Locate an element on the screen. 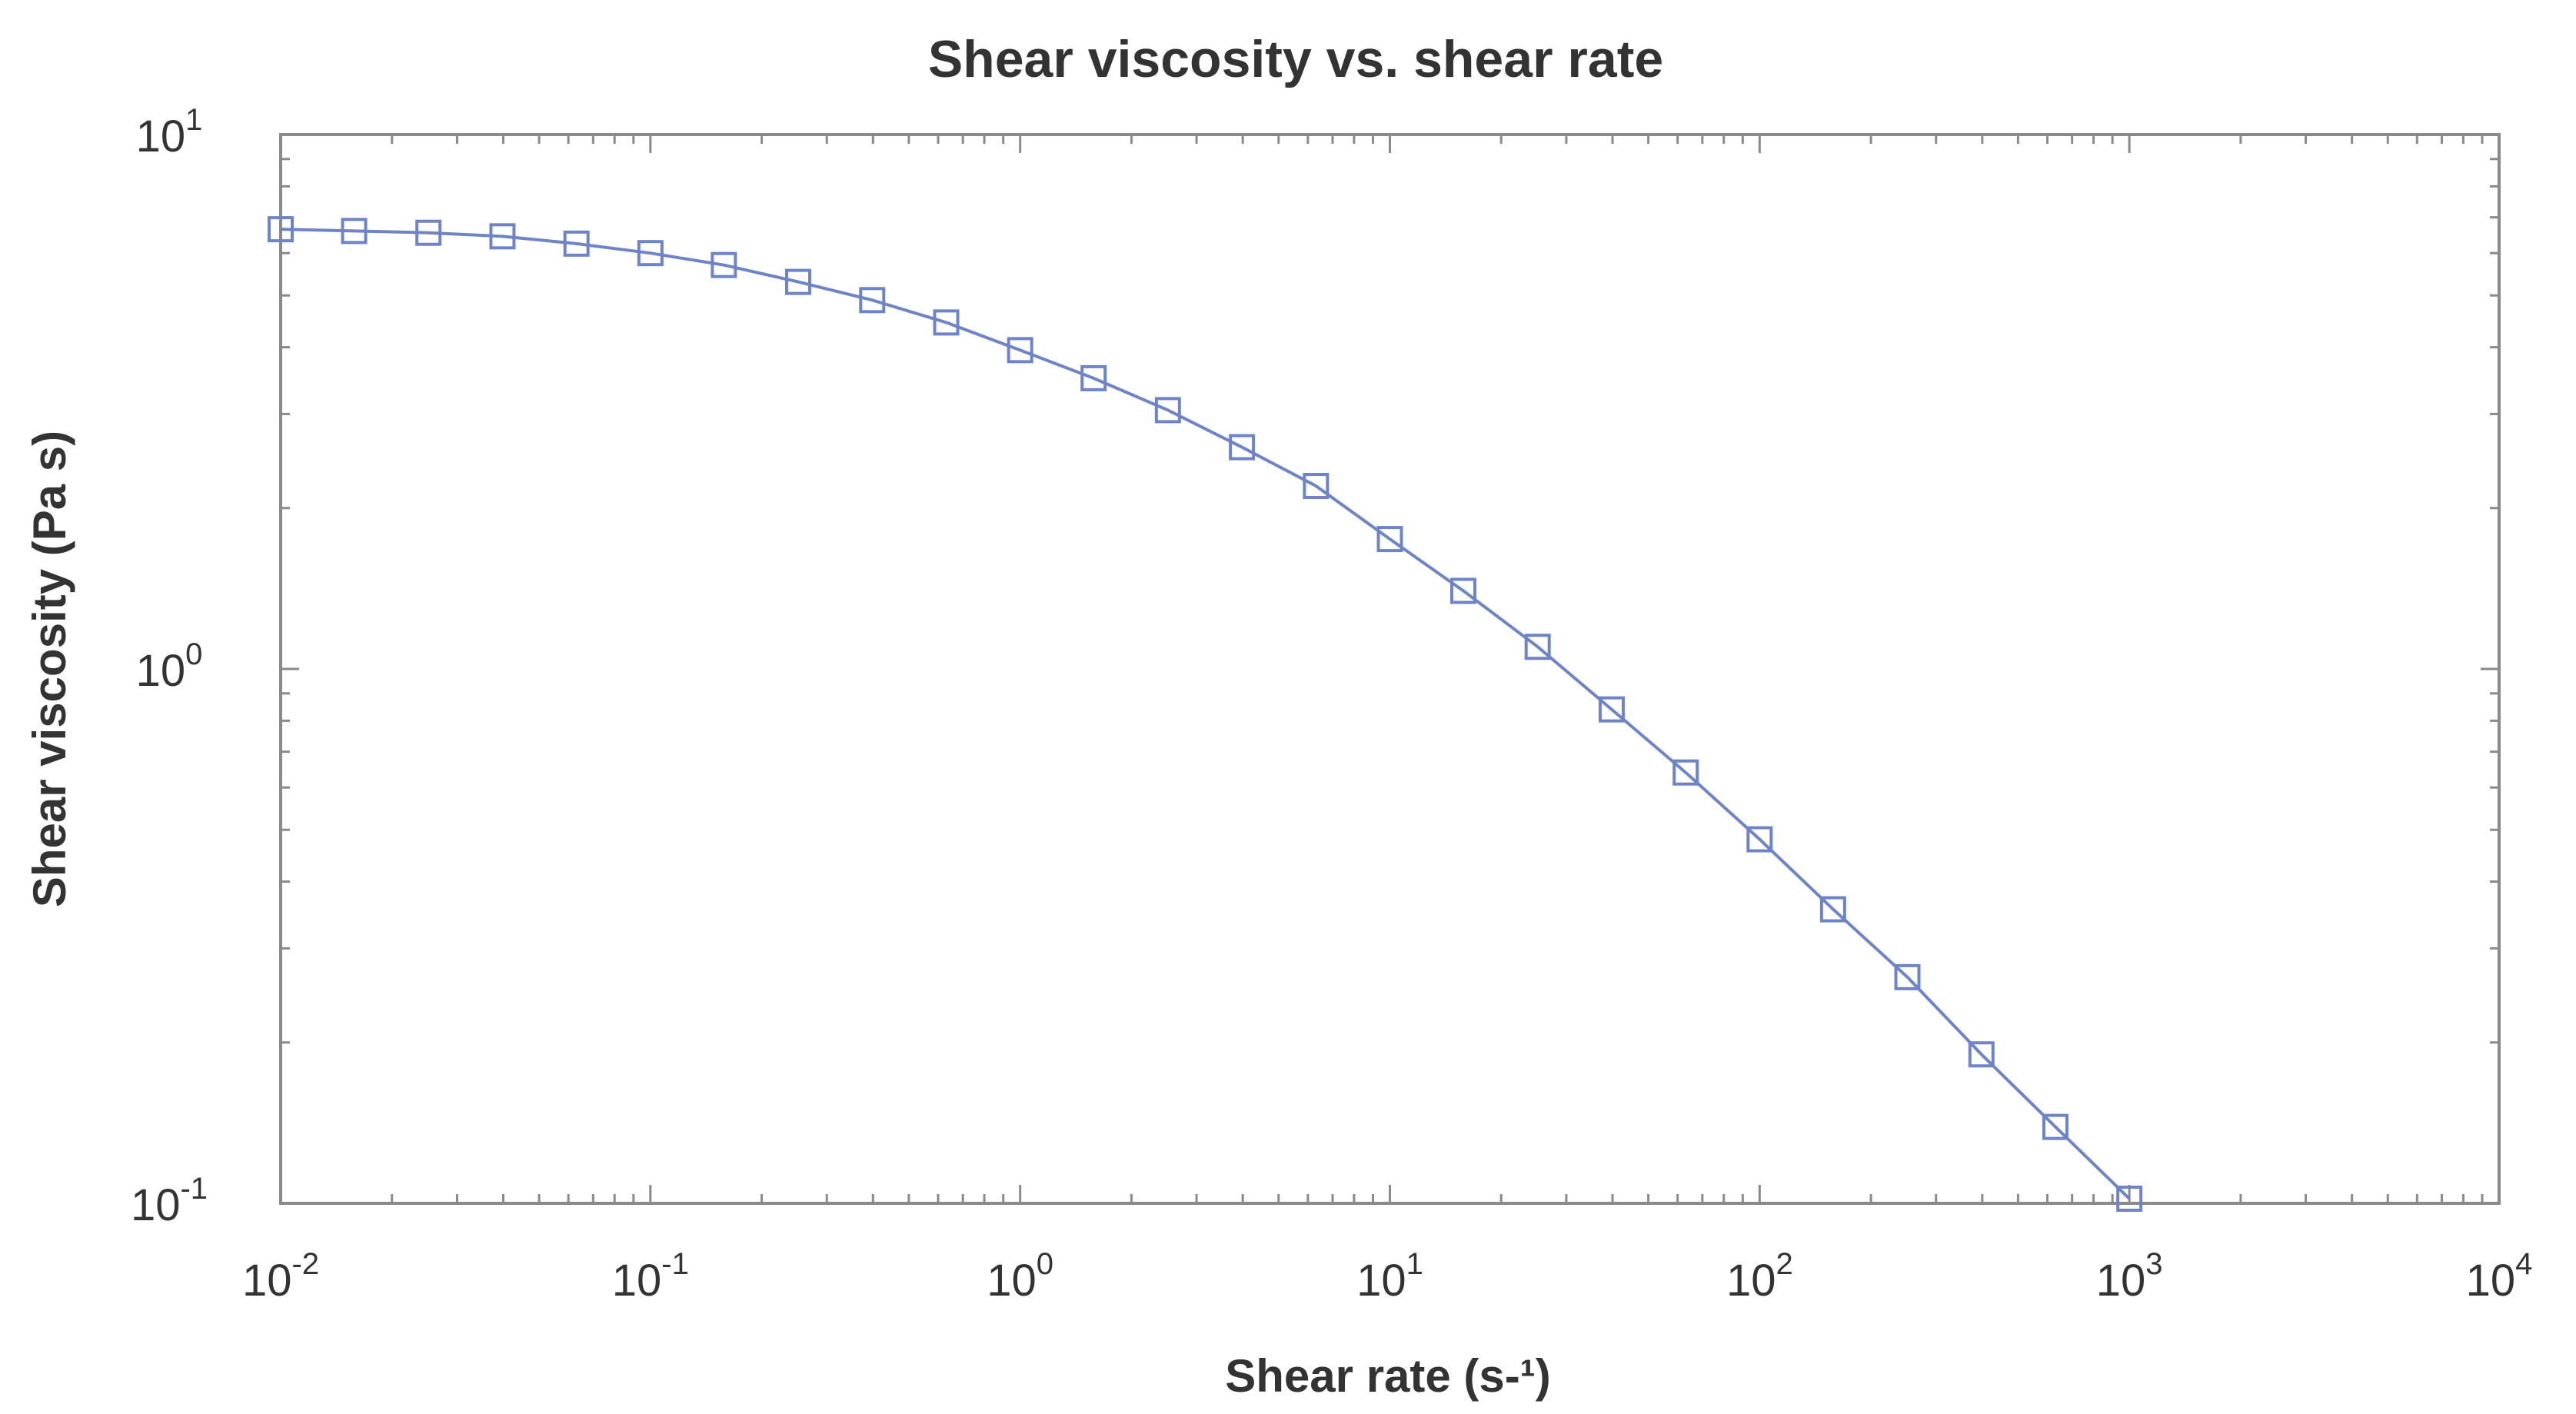  x-axis-label: Shear rate (s-¹) is located at coordinates (1387, 1376).